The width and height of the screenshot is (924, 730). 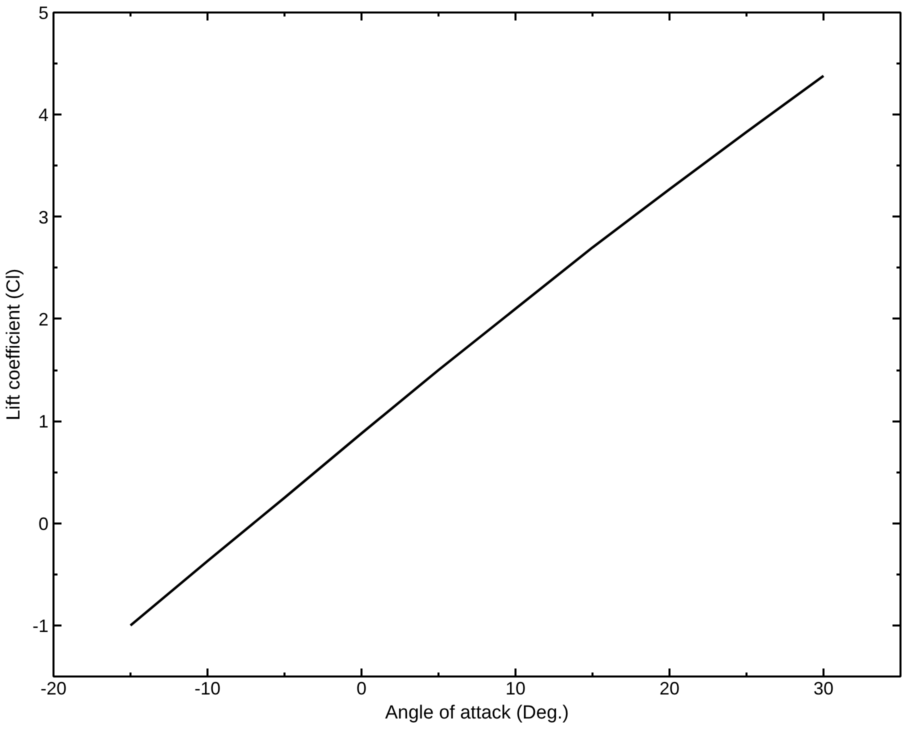 What do you see at coordinates (361, 688) in the screenshot?
I see `x-tick-label: 0` at bounding box center [361, 688].